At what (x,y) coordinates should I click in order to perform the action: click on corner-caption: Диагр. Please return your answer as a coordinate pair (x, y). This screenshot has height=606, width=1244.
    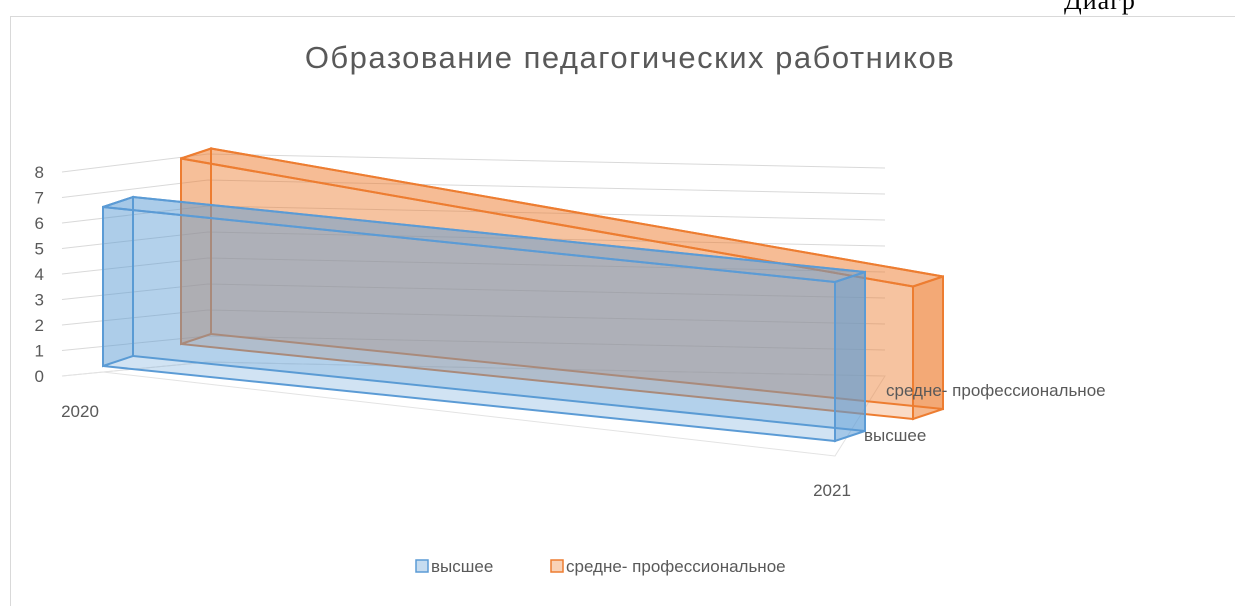
    Looking at the image, I should click on (1100, 7).